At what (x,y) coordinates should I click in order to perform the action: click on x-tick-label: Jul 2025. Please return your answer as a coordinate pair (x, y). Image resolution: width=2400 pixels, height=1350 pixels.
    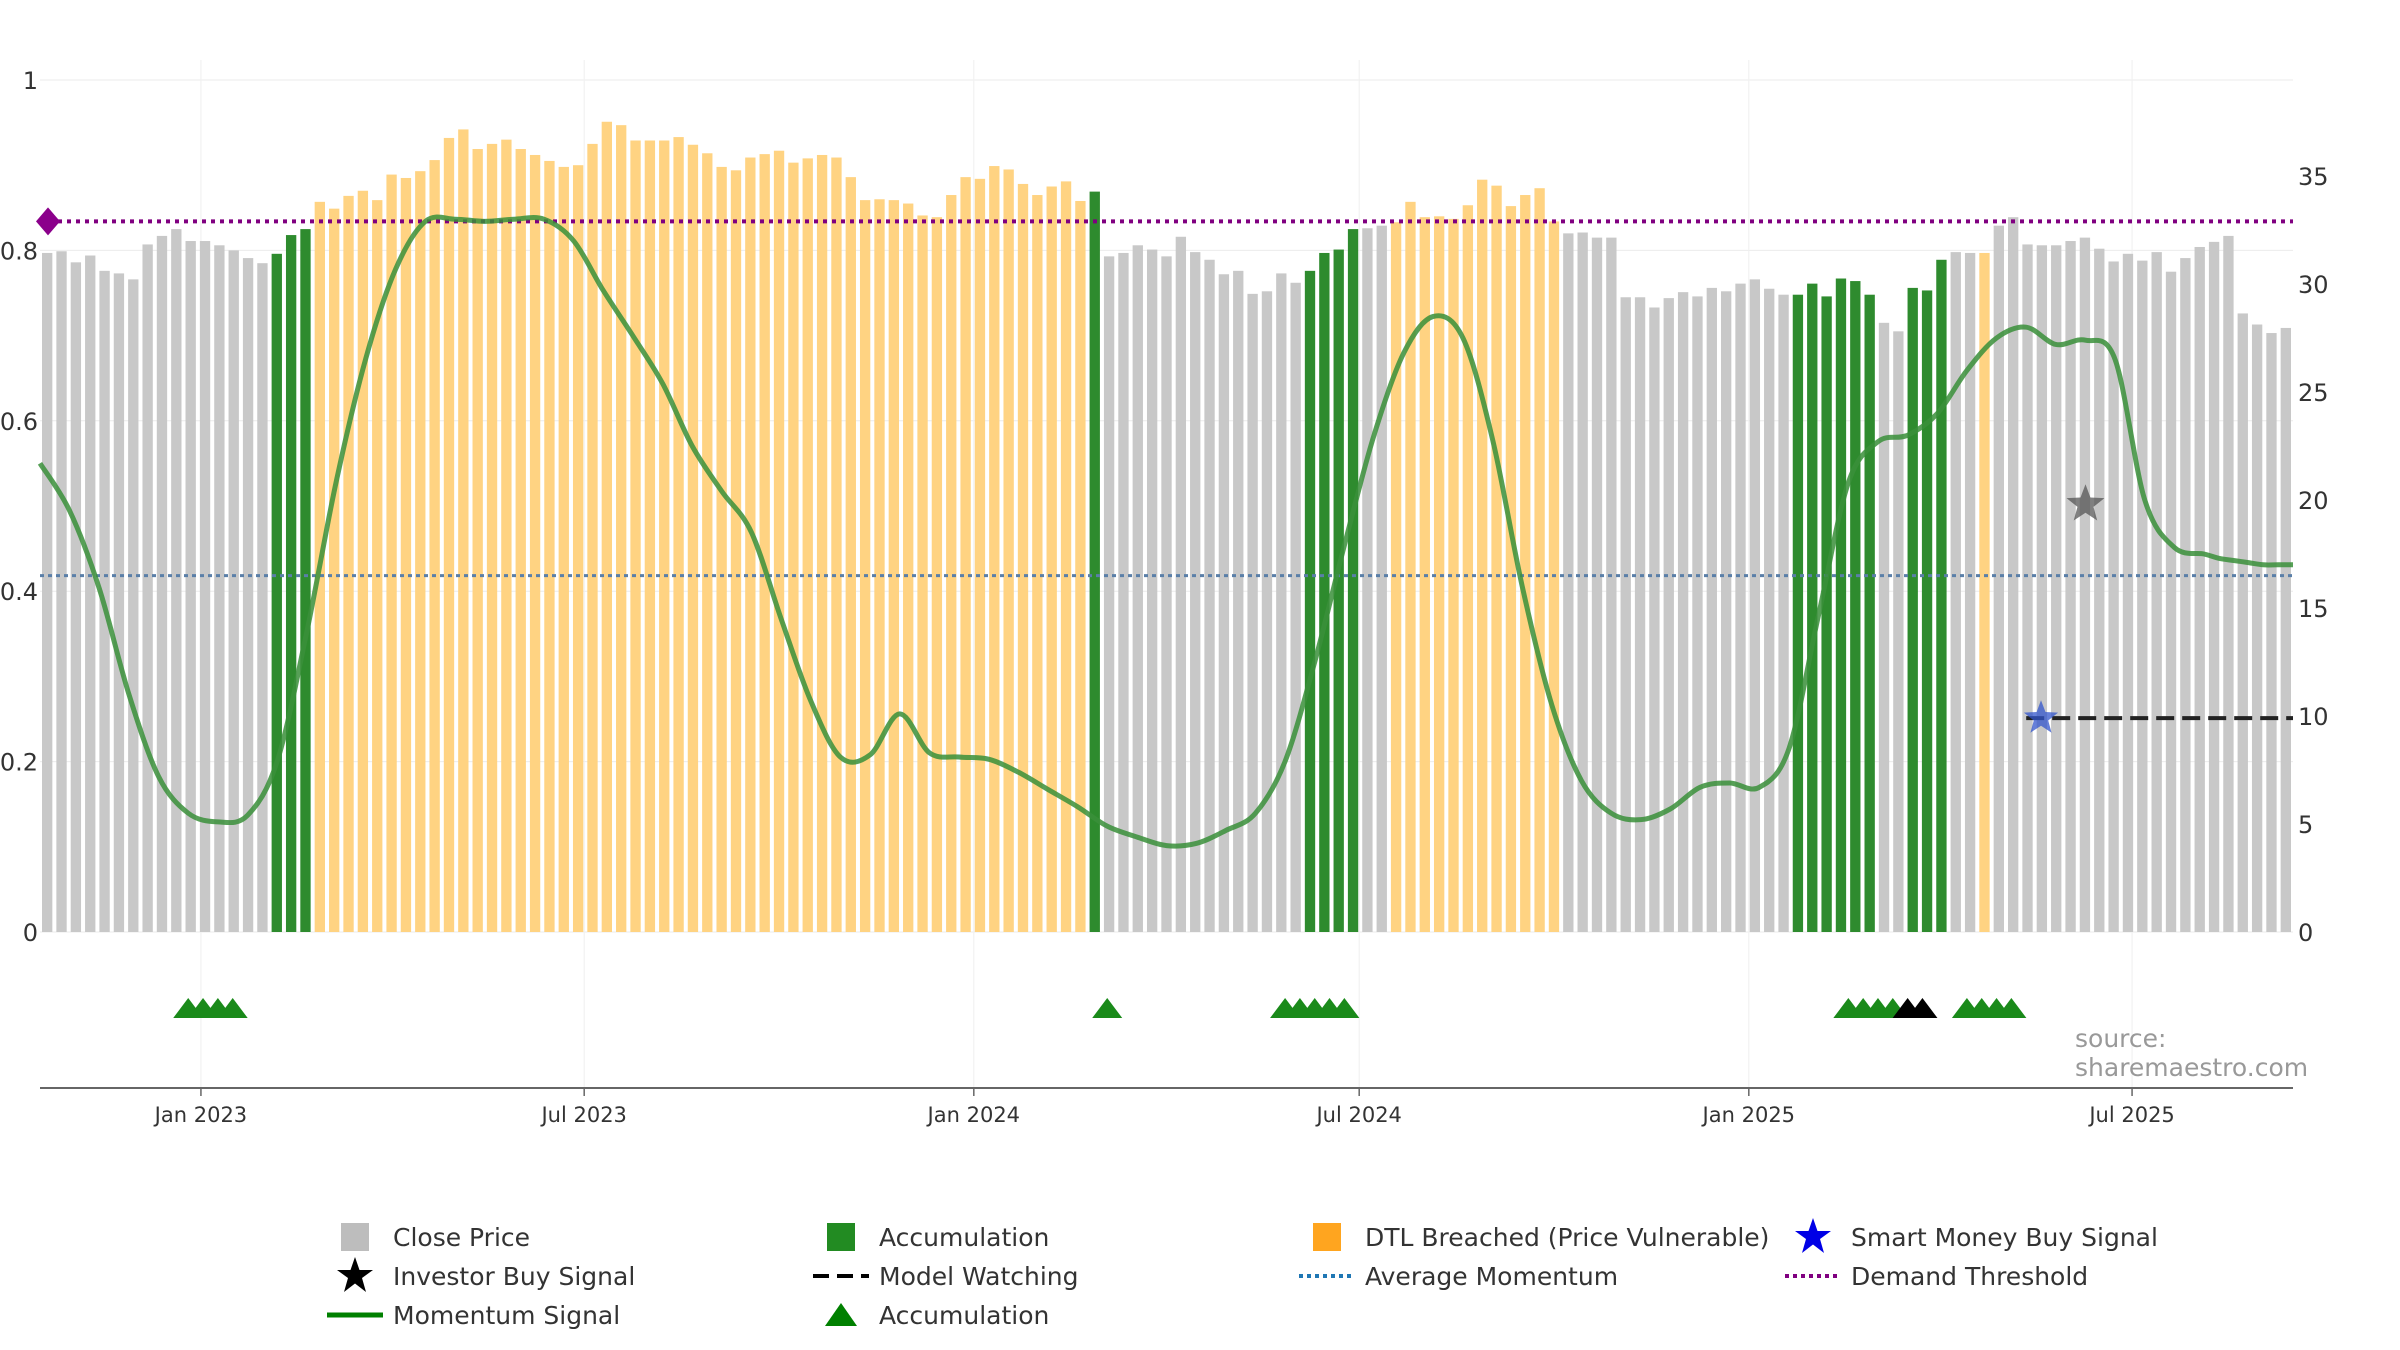
    Looking at the image, I should click on (2130, 1115).